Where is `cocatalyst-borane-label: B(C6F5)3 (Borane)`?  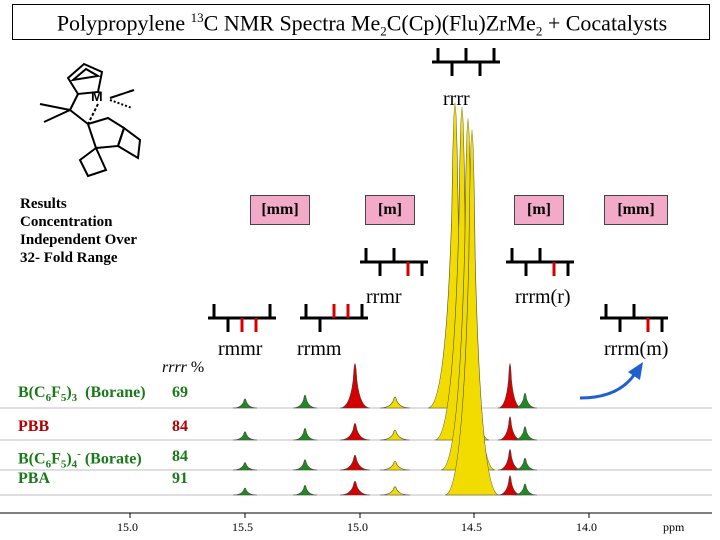
cocatalyst-borane-label: B(C6F5)3 (Borane) is located at coordinates (82, 394).